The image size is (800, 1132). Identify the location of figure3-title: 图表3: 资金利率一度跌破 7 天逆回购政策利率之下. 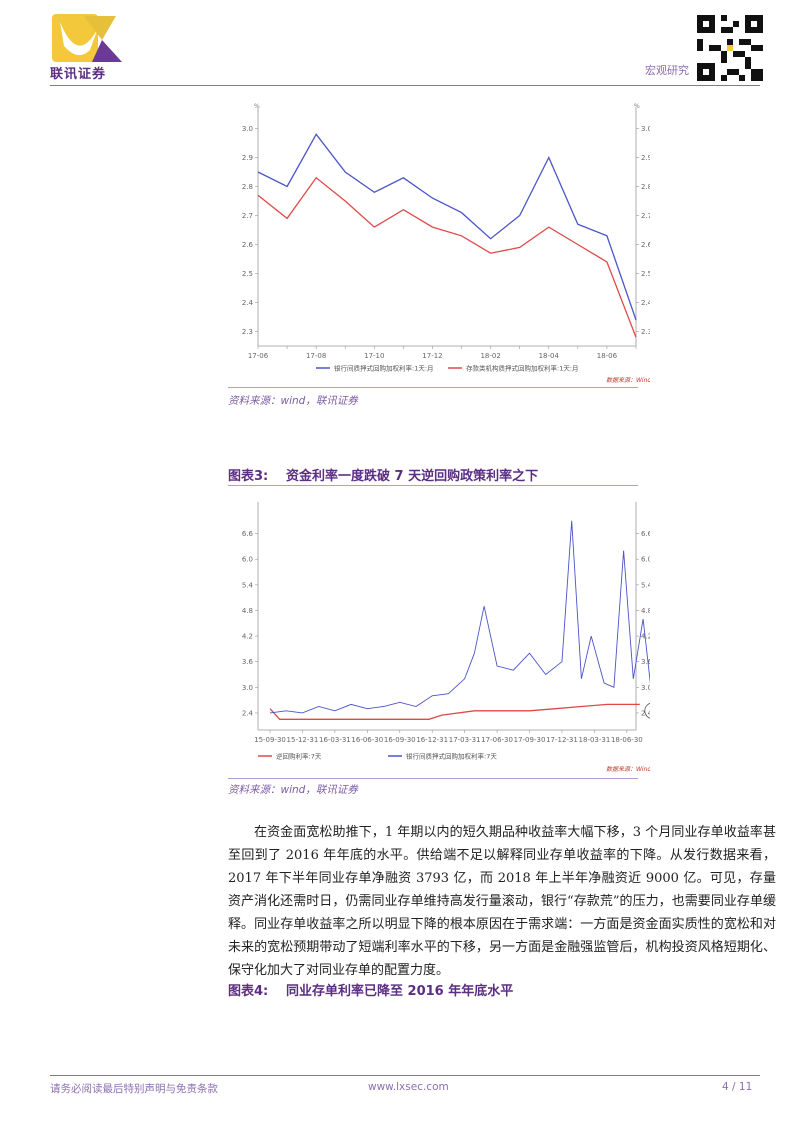
(383, 474).